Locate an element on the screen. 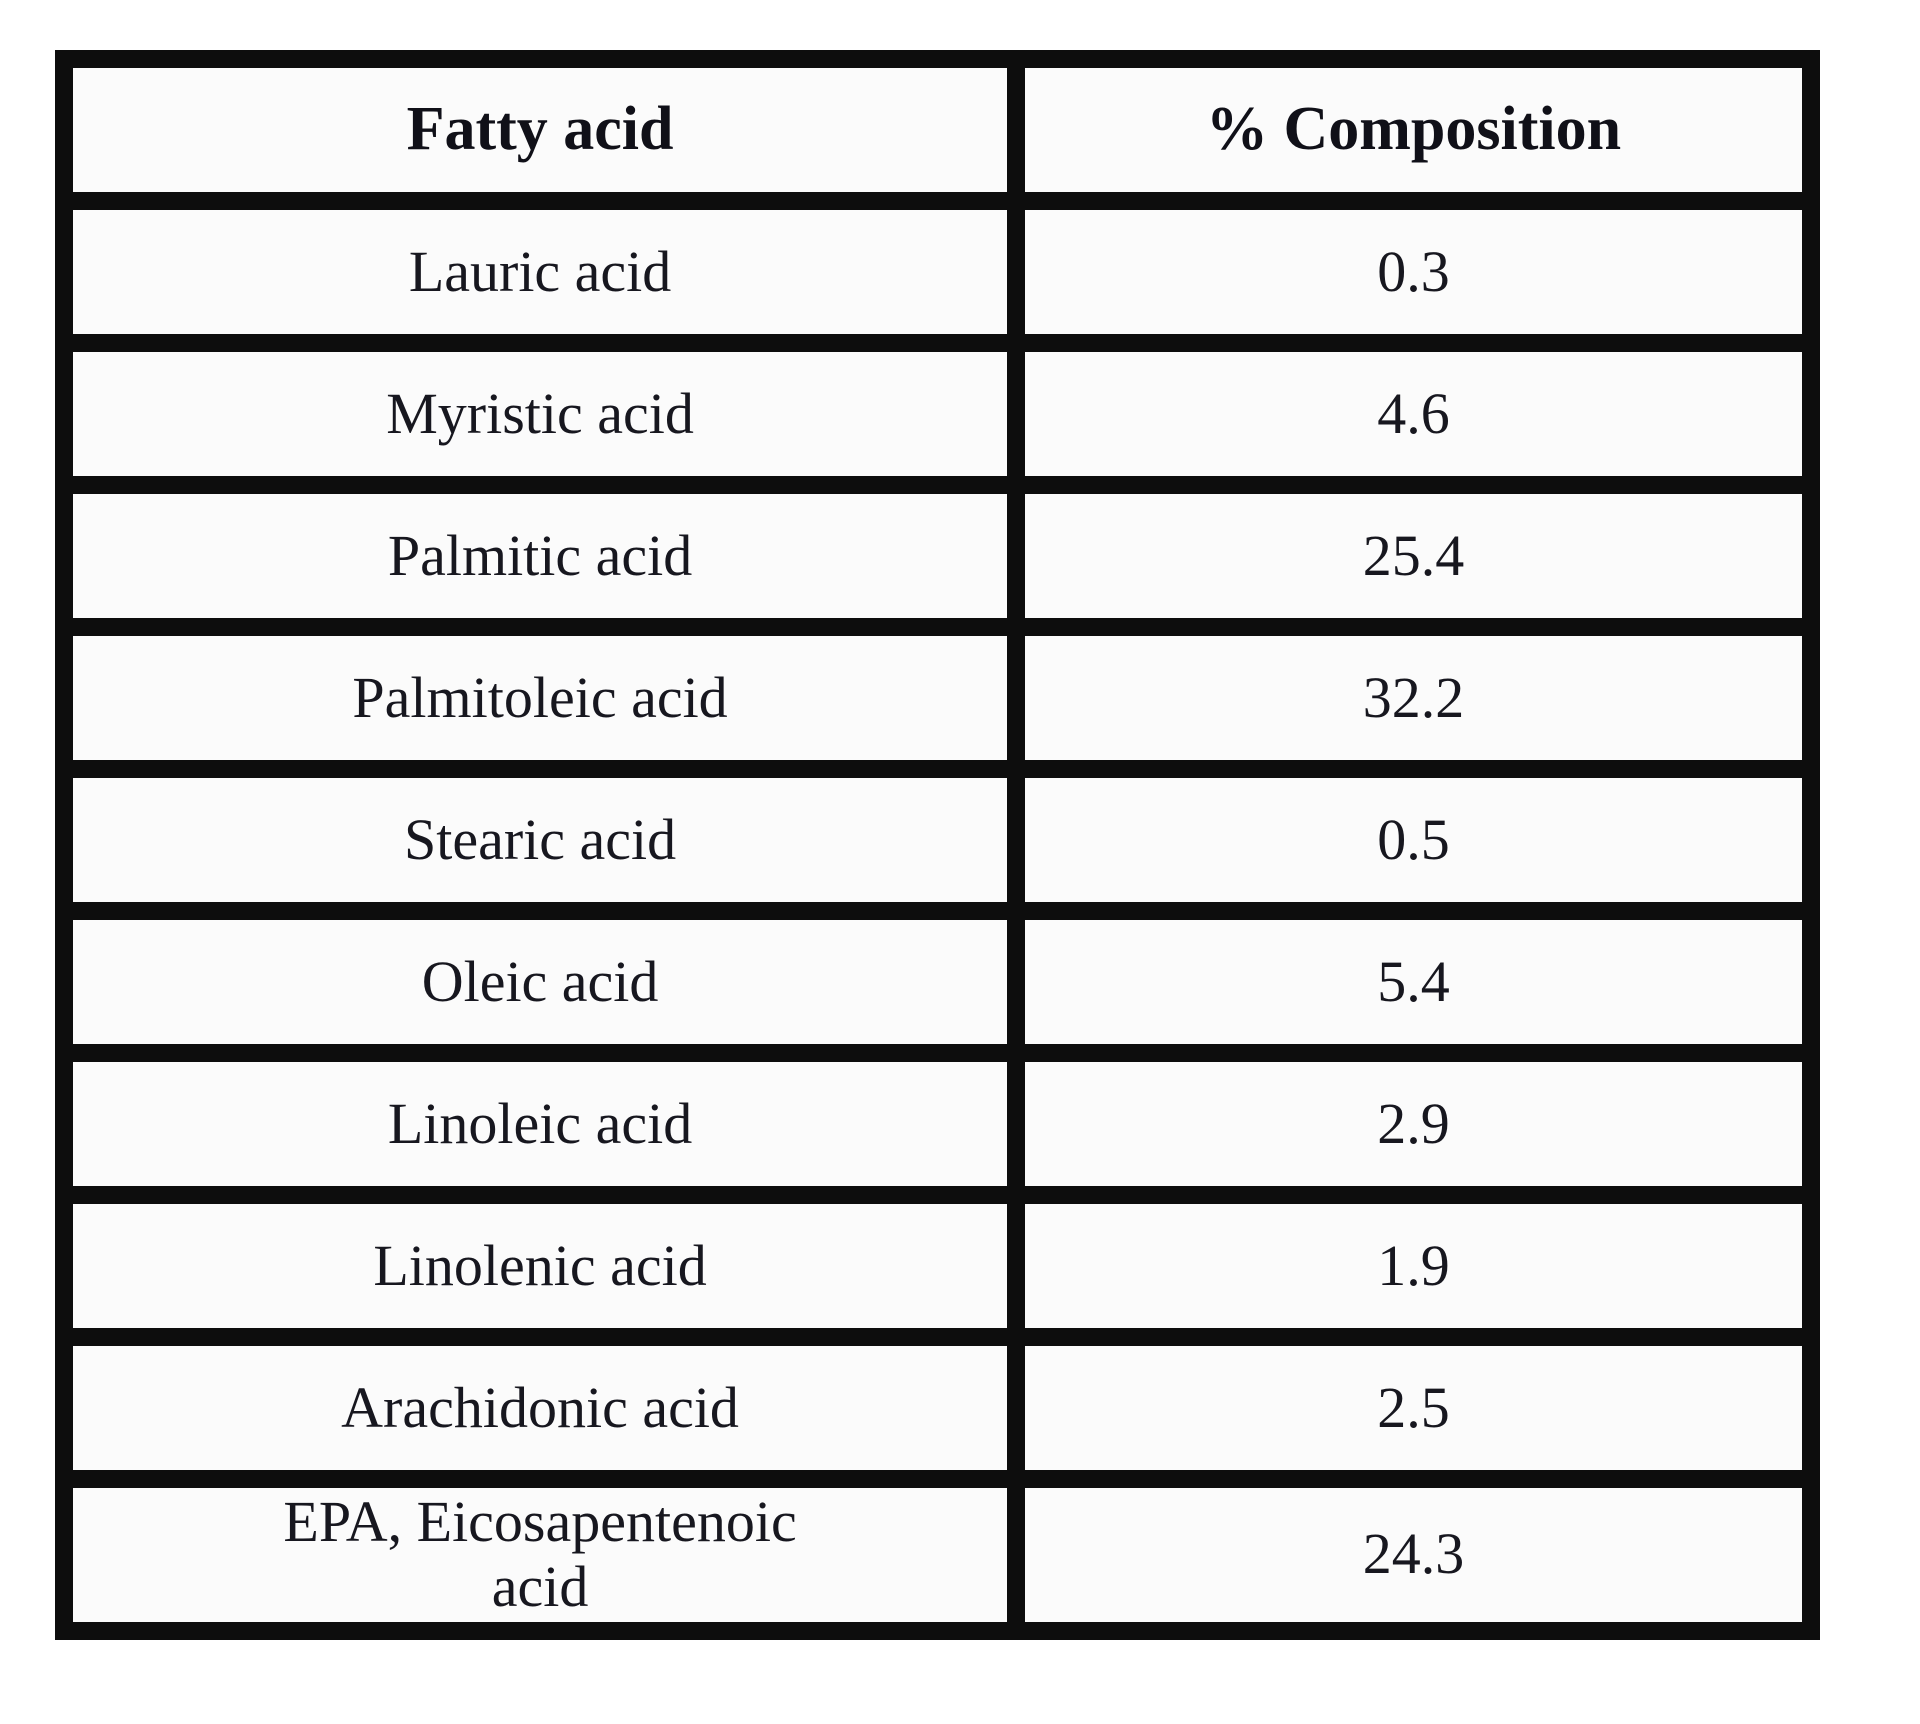 Image resolution: width=1920 pixels, height=1724 pixels. fatty-acid-name-cell: Stearic acid is located at coordinates (540, 840).